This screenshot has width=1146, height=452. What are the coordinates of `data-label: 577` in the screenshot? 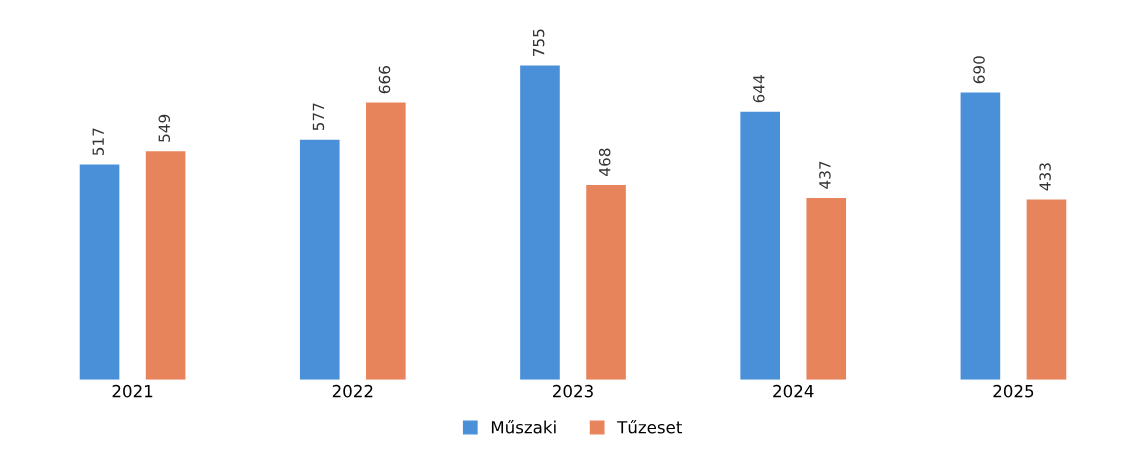 It's located at (318, 117).